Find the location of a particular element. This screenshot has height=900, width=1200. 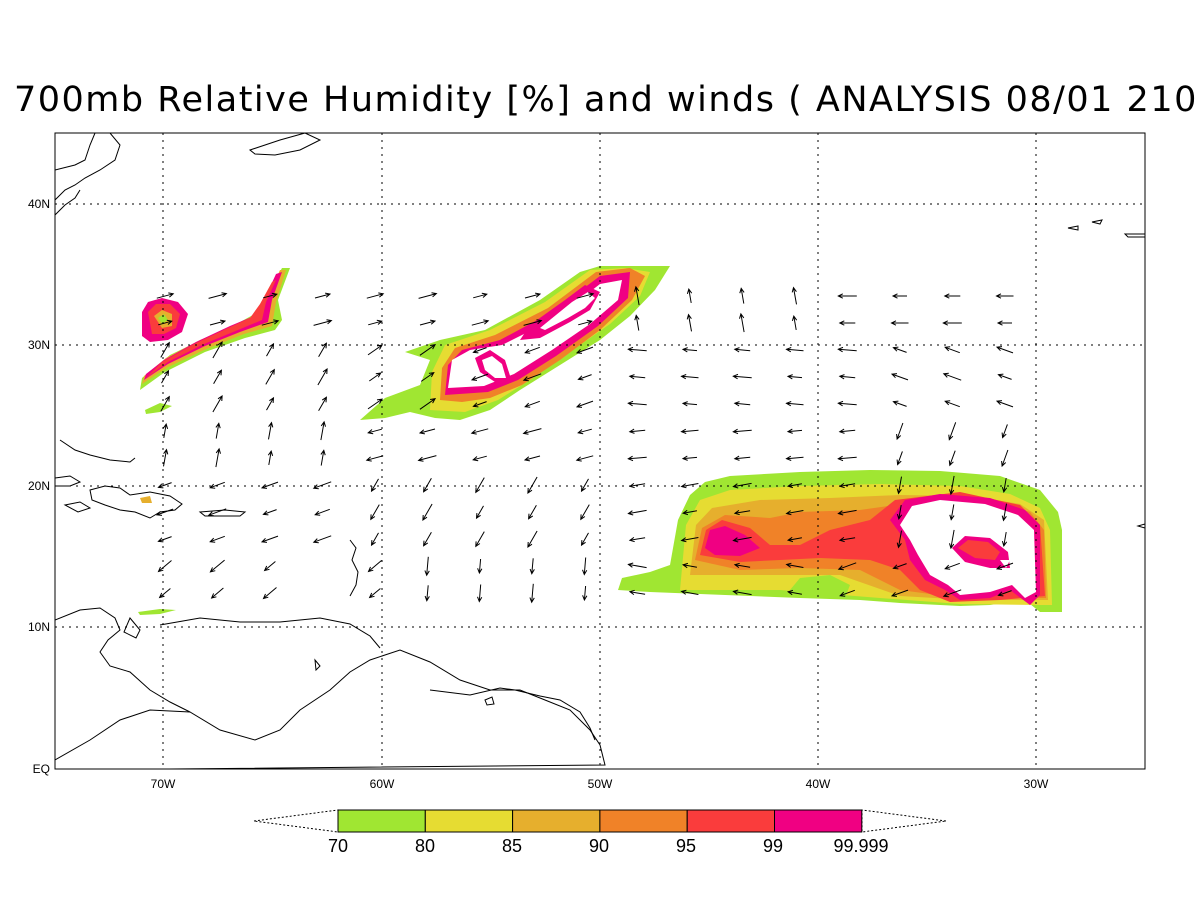

lat-label: 40N is located at coordinates (39, 204).